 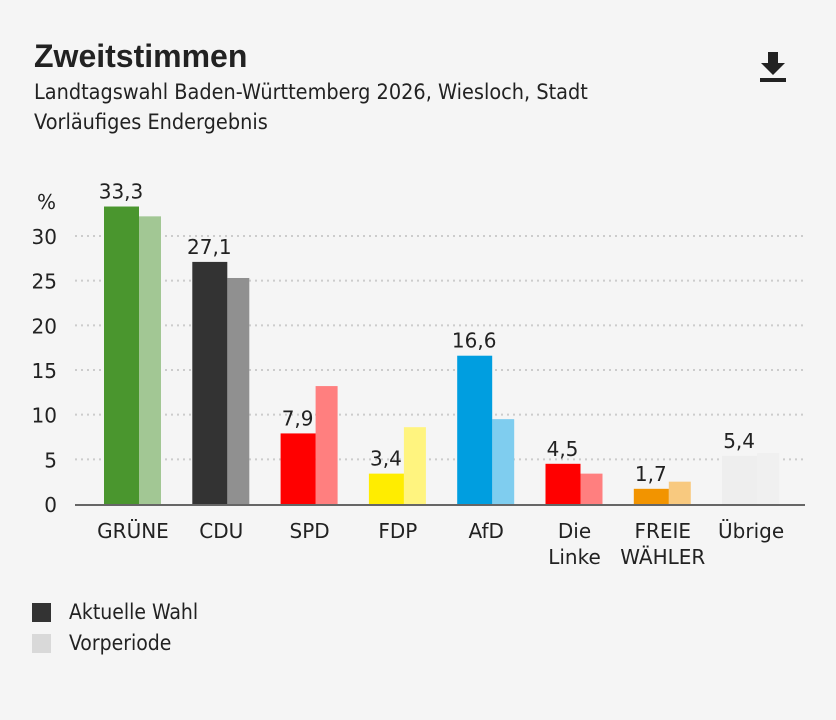 What do you see at coordinates (120, 643) in the screenshot?
I see `legend-label: Vorperiode` at bounding box center [120, 643].